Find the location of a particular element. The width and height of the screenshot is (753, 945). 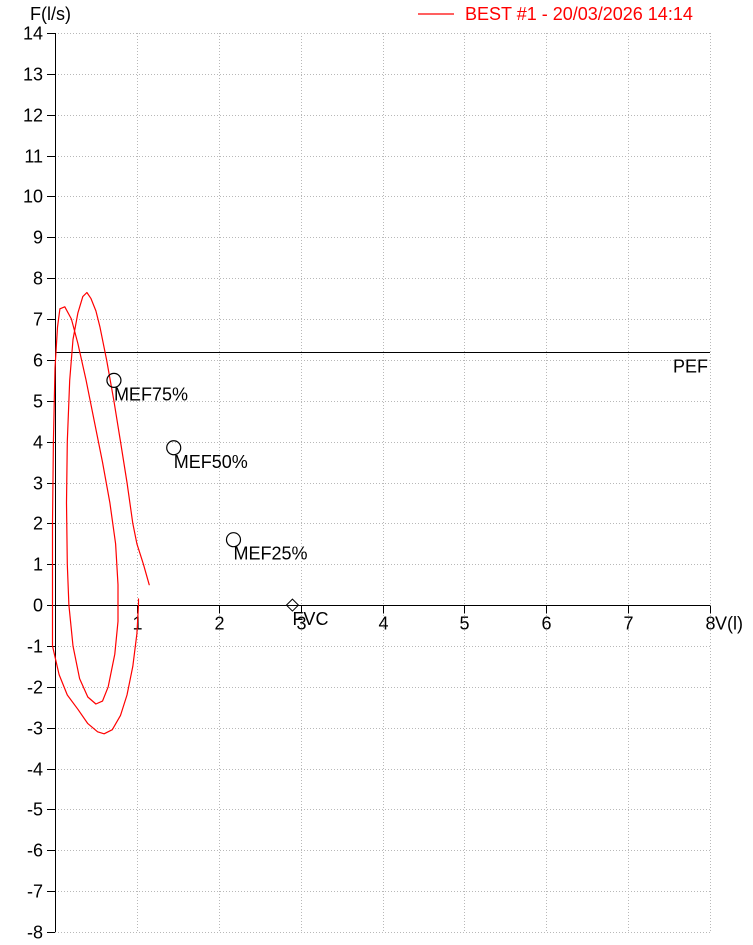

x-tick-label: 7 is located at coordinates (628, 624).